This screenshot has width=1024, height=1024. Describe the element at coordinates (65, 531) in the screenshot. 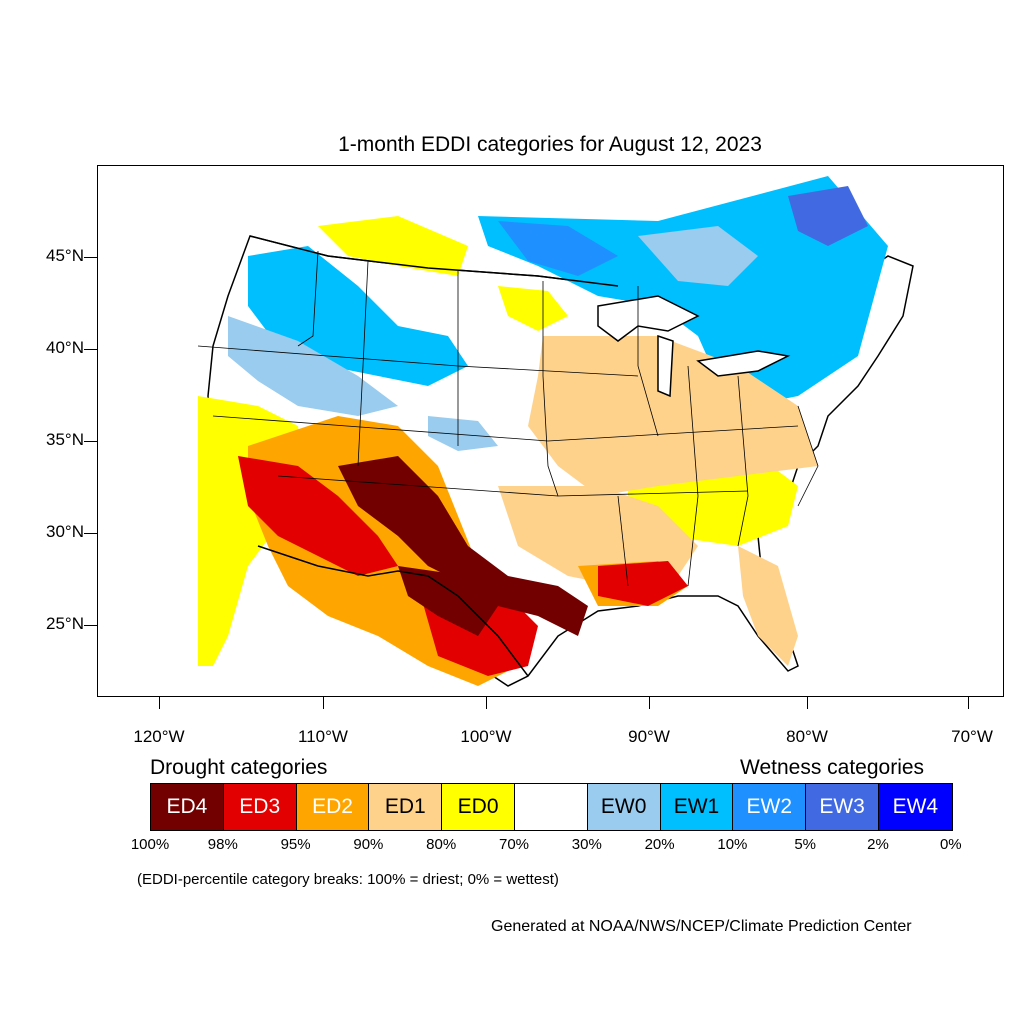

I see `lat-label-30: 30°N` at that location.